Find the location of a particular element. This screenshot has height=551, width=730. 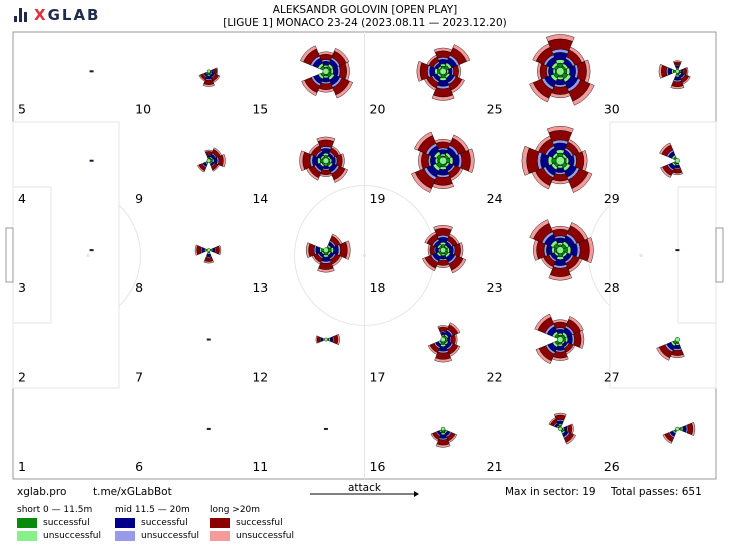

attack-arrow-head is located at coordinates (416, 494).